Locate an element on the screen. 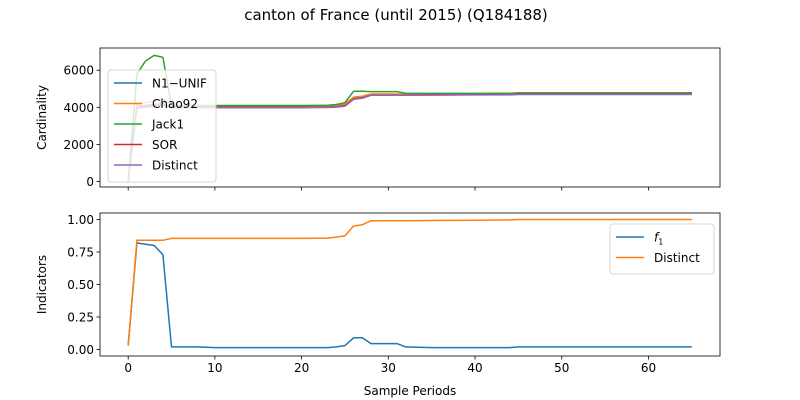 The height and width of the screenshot is (400, 800). legend-label-jack1: Jack1 is located at coordinates (167, 125).